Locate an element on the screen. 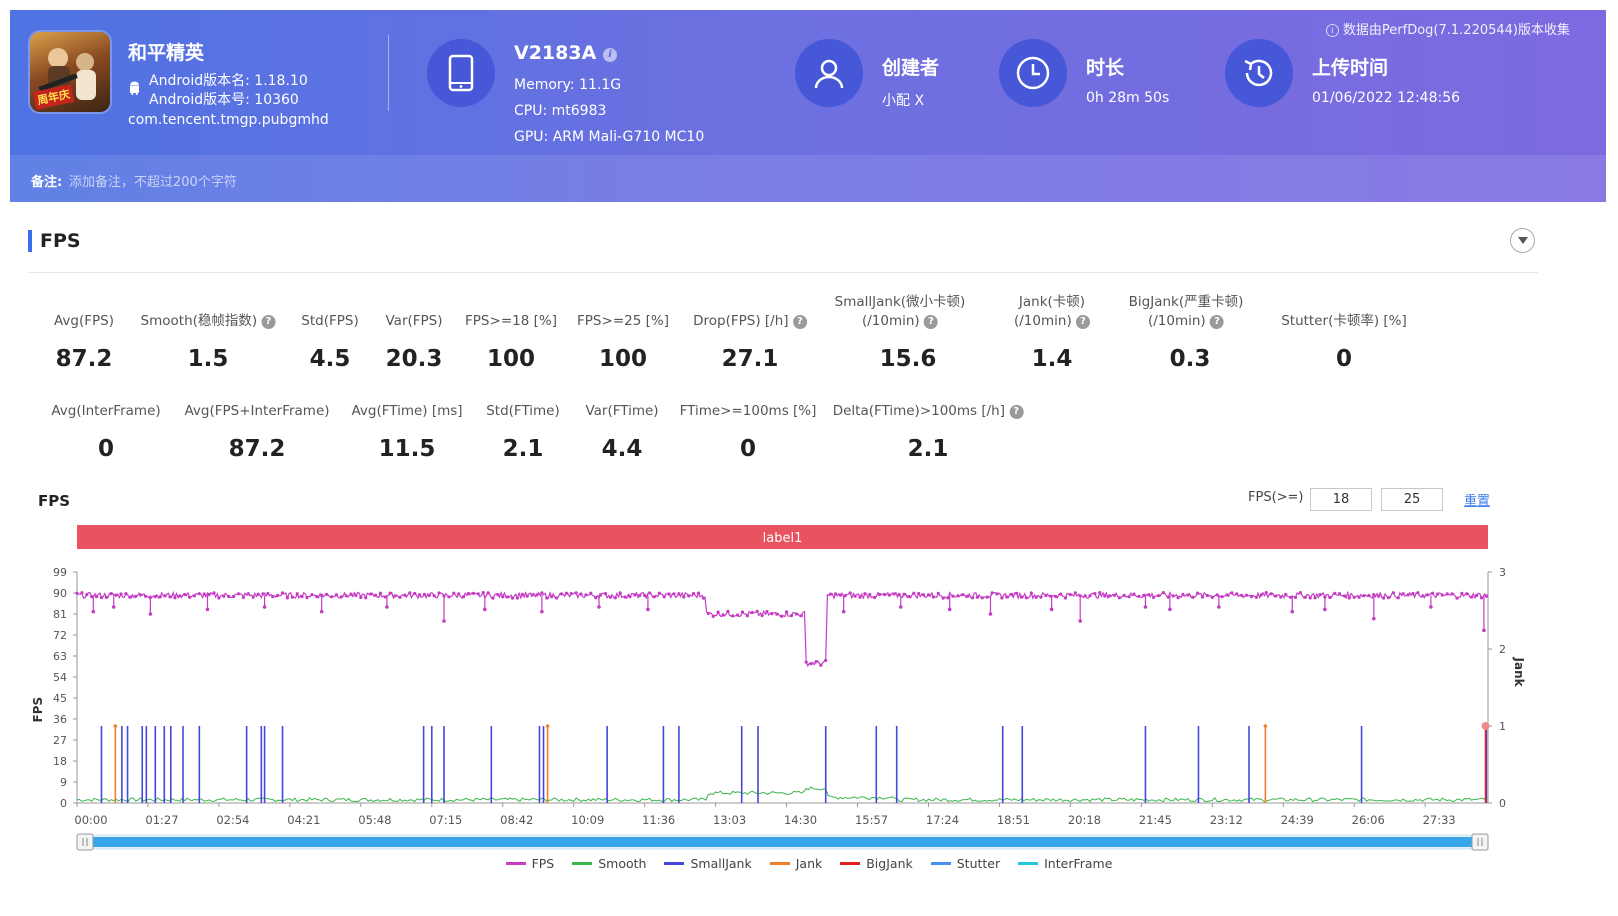 The width and height of the screenshot is (1618, 916). legend-item-interframe: InterFrame is located at coordinates (1065, 863).